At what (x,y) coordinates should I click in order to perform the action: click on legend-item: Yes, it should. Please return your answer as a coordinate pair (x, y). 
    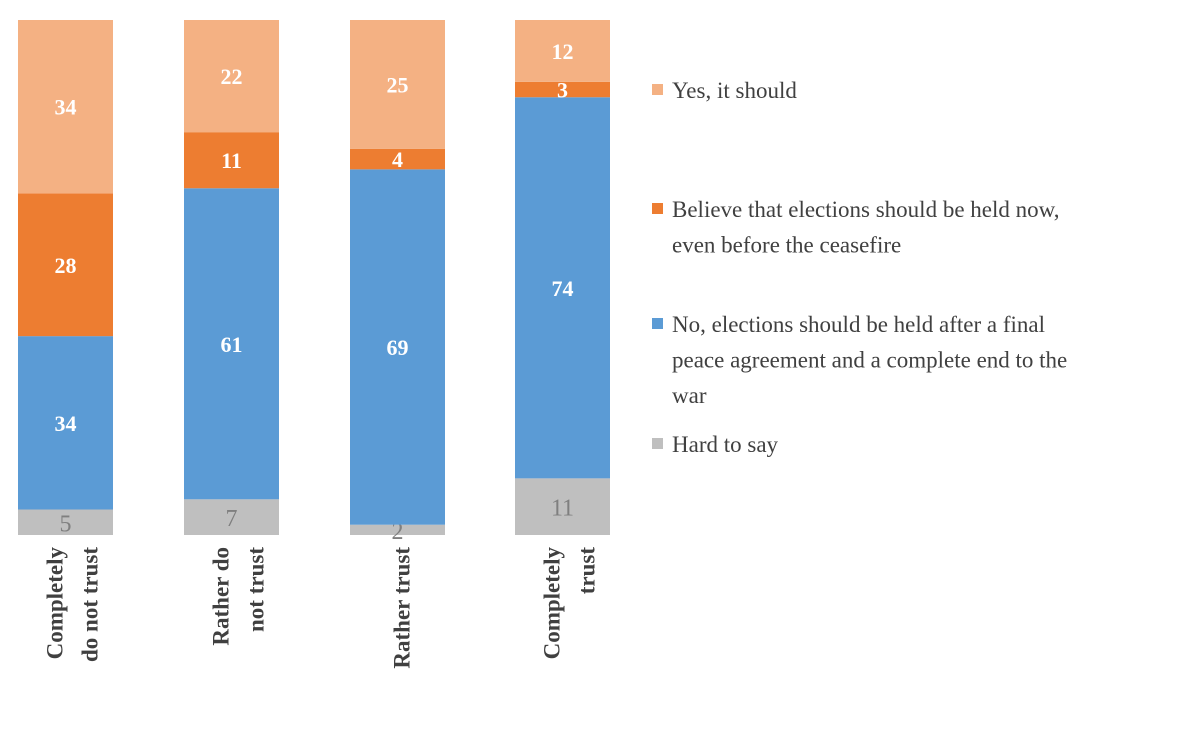
    Looking at the image, I should click on (724, 90).